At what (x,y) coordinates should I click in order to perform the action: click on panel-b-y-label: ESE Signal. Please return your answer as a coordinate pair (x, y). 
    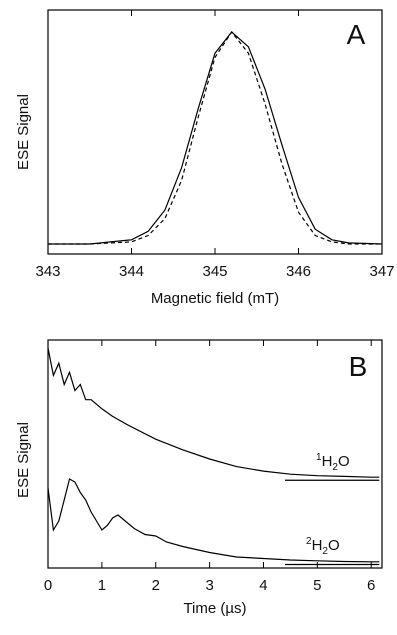
    Looking at the image, I should click on (23, 460).